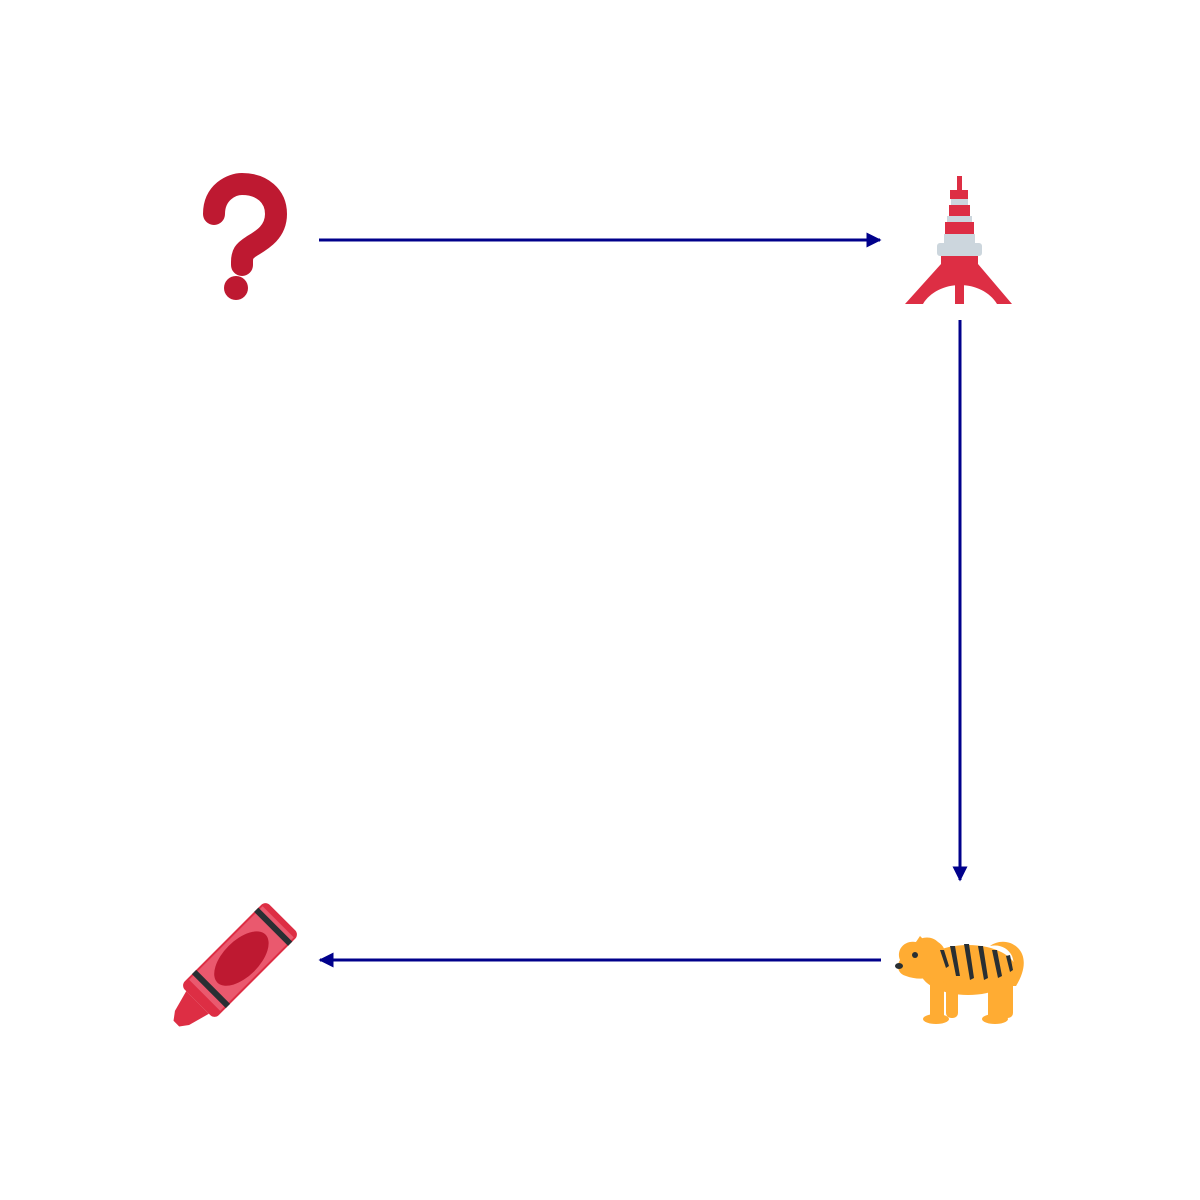 The image size is (1200, 1200). I want to click on crayon-icon, so click(235, 965).